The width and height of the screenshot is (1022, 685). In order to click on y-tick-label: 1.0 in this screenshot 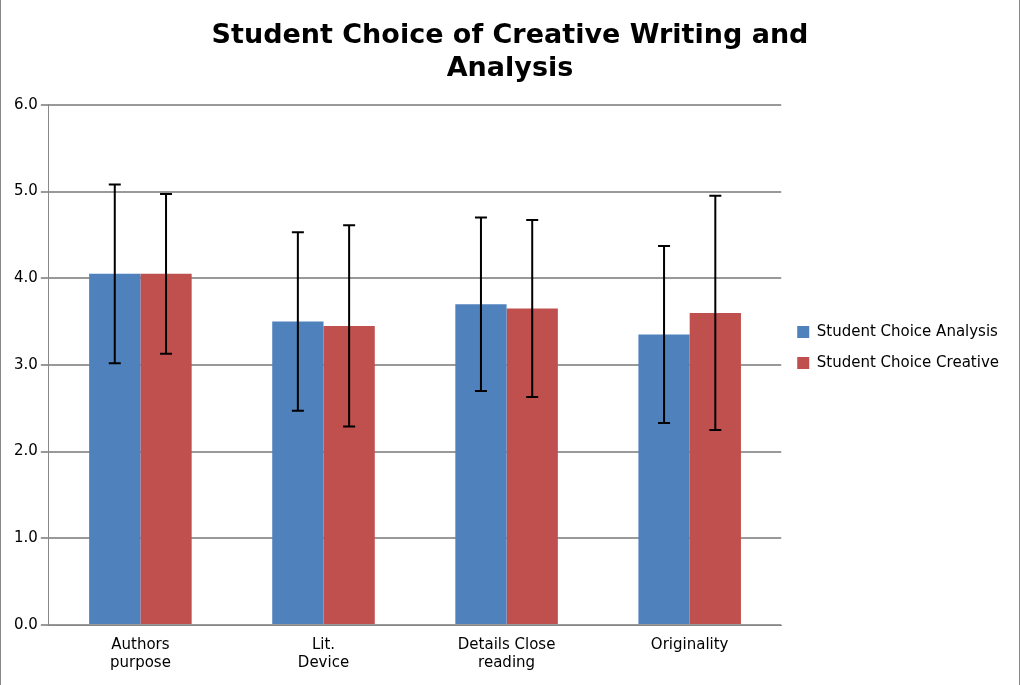, I will do `click(26, 537)`.